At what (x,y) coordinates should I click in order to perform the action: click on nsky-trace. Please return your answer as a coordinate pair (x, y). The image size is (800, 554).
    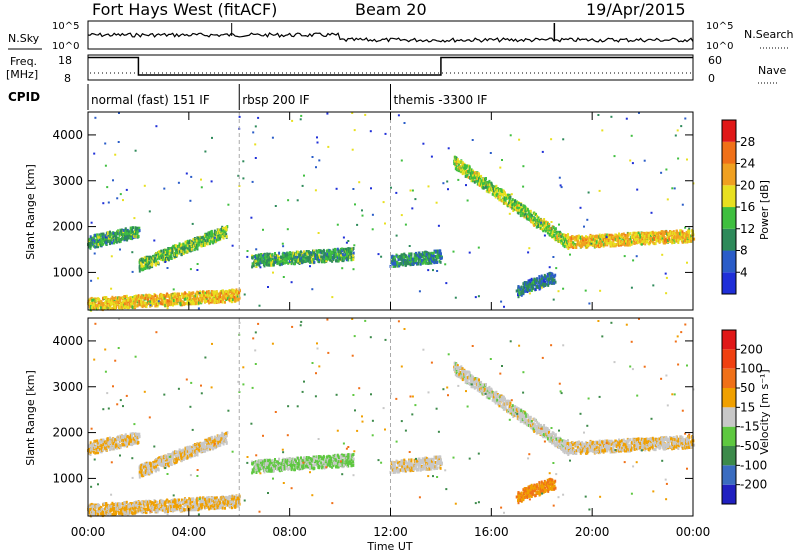
    Looking at the image, I should click on (390, 33).